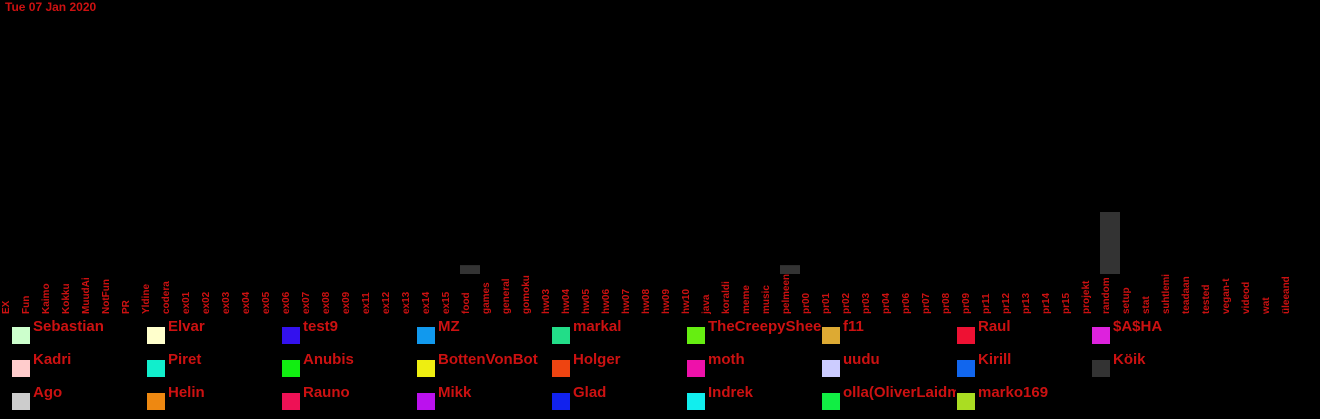 The width and height of the screenshot is (1320, 419). What do you see at coordinates (51, 7) in the screenshot?
I see `chart-title: Tue 07 Jan 2020` at bounding box center [51, 7].